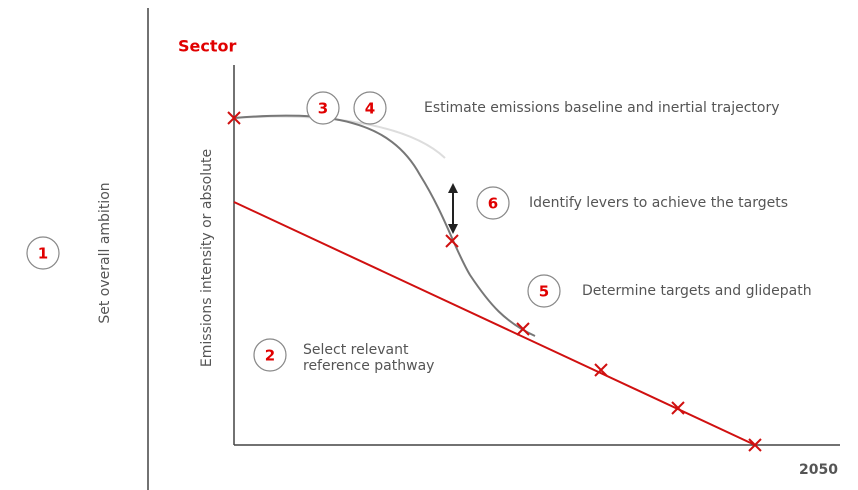  Describe the element at coordinates (658, 203) in the screenshot. I see `step-label: Identify levers to achieve the targets` at that location.